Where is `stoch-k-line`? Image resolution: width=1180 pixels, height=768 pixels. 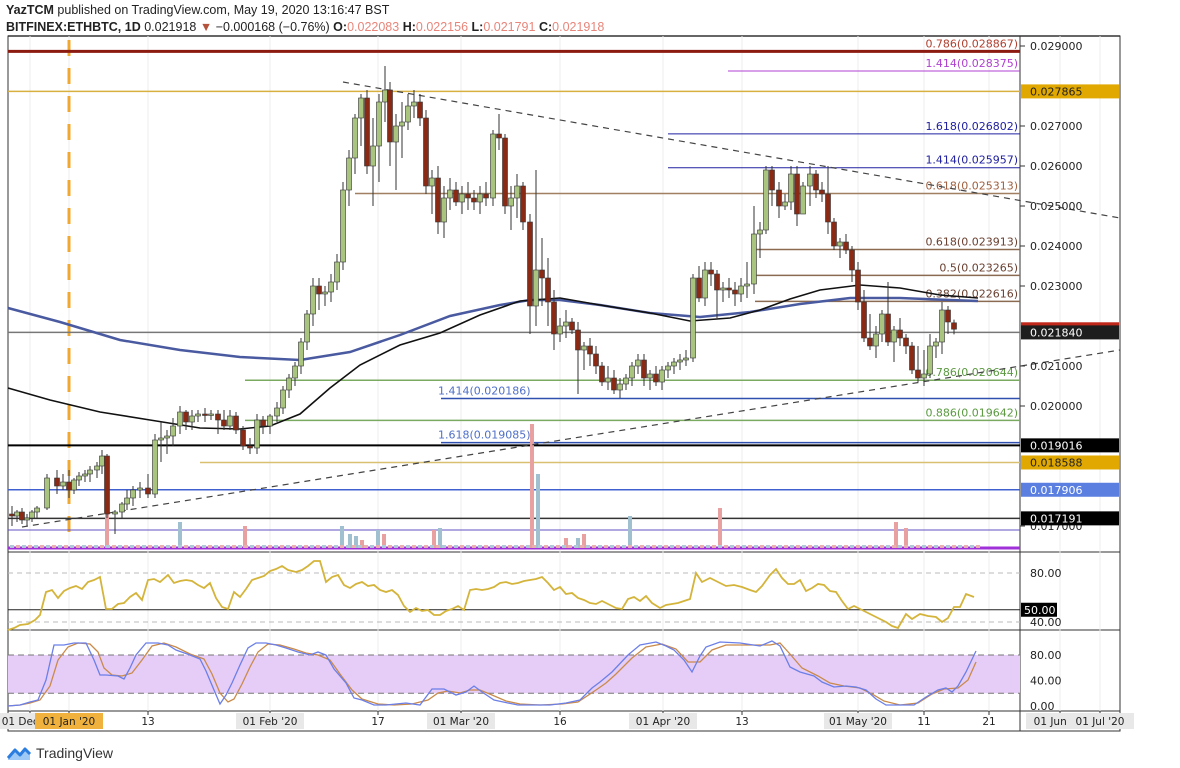
stoch-k-line is located at coordinates (492, 673).